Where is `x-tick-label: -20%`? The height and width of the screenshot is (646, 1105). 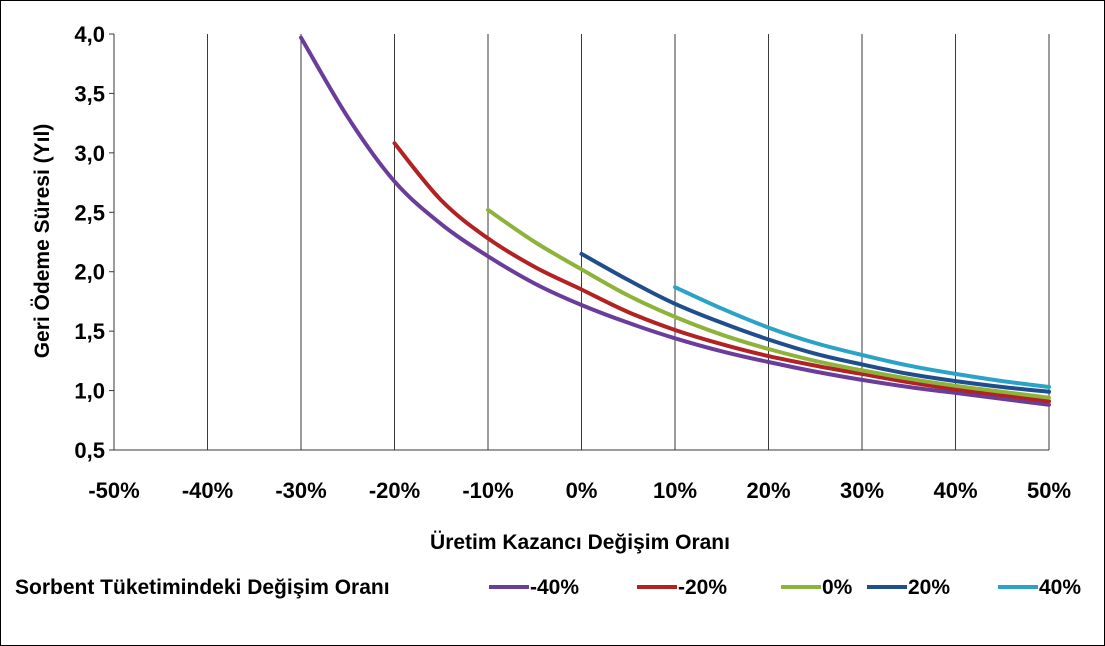 x-tick-label: -20% is located at coordinates (394, 490).